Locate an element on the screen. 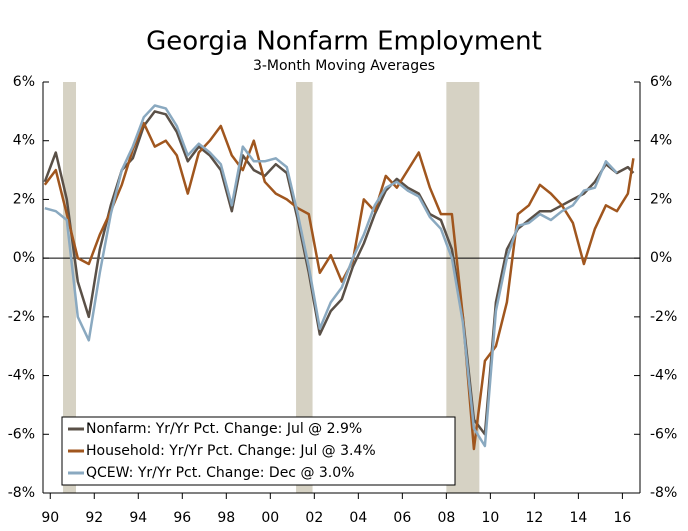 The image size is (688, 531). y2-tick-label: 2% is located at coordinates (661, 199).